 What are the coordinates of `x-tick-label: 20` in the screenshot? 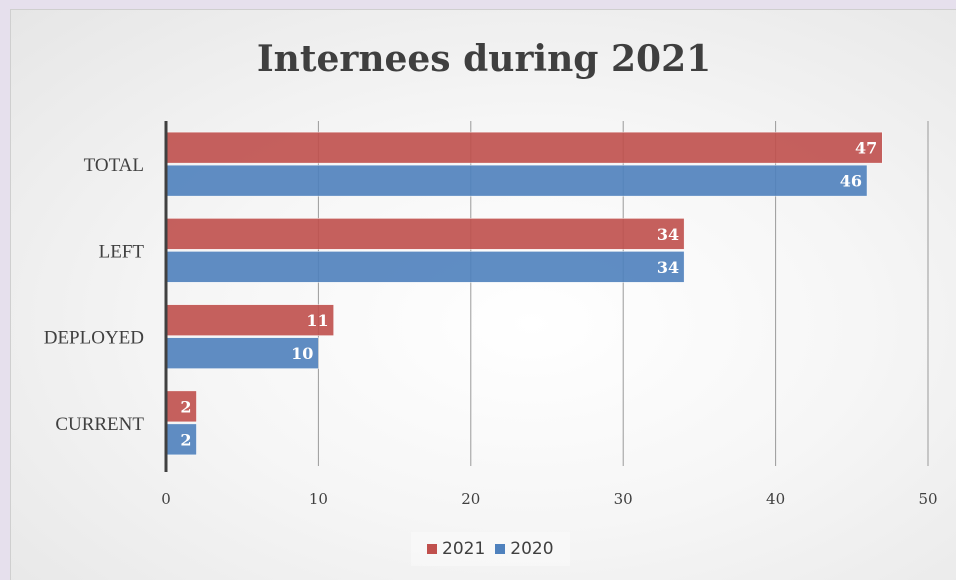 It's located at (470, 499).